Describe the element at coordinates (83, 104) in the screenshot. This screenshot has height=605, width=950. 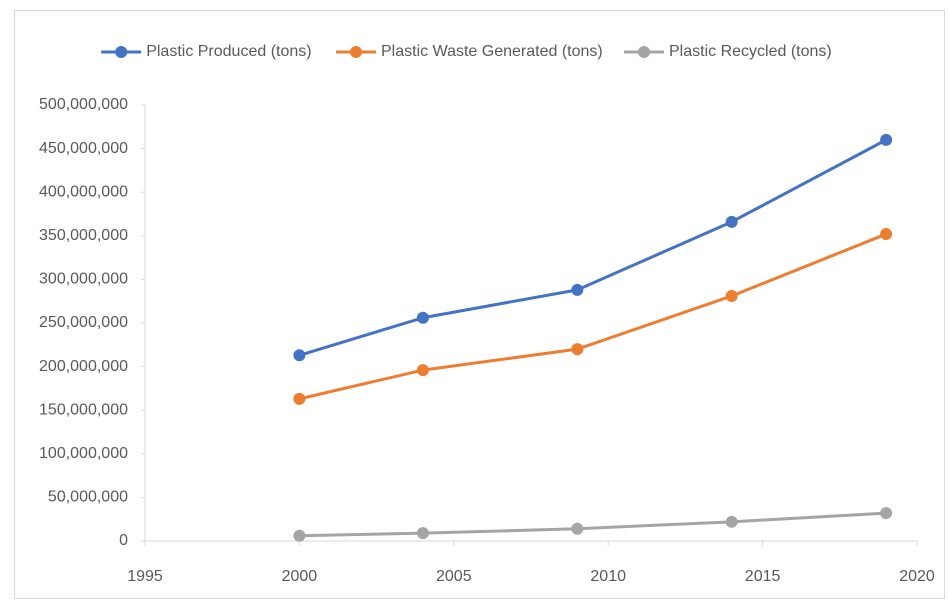
I see `y-tick-label: 500,000,000` at that location.